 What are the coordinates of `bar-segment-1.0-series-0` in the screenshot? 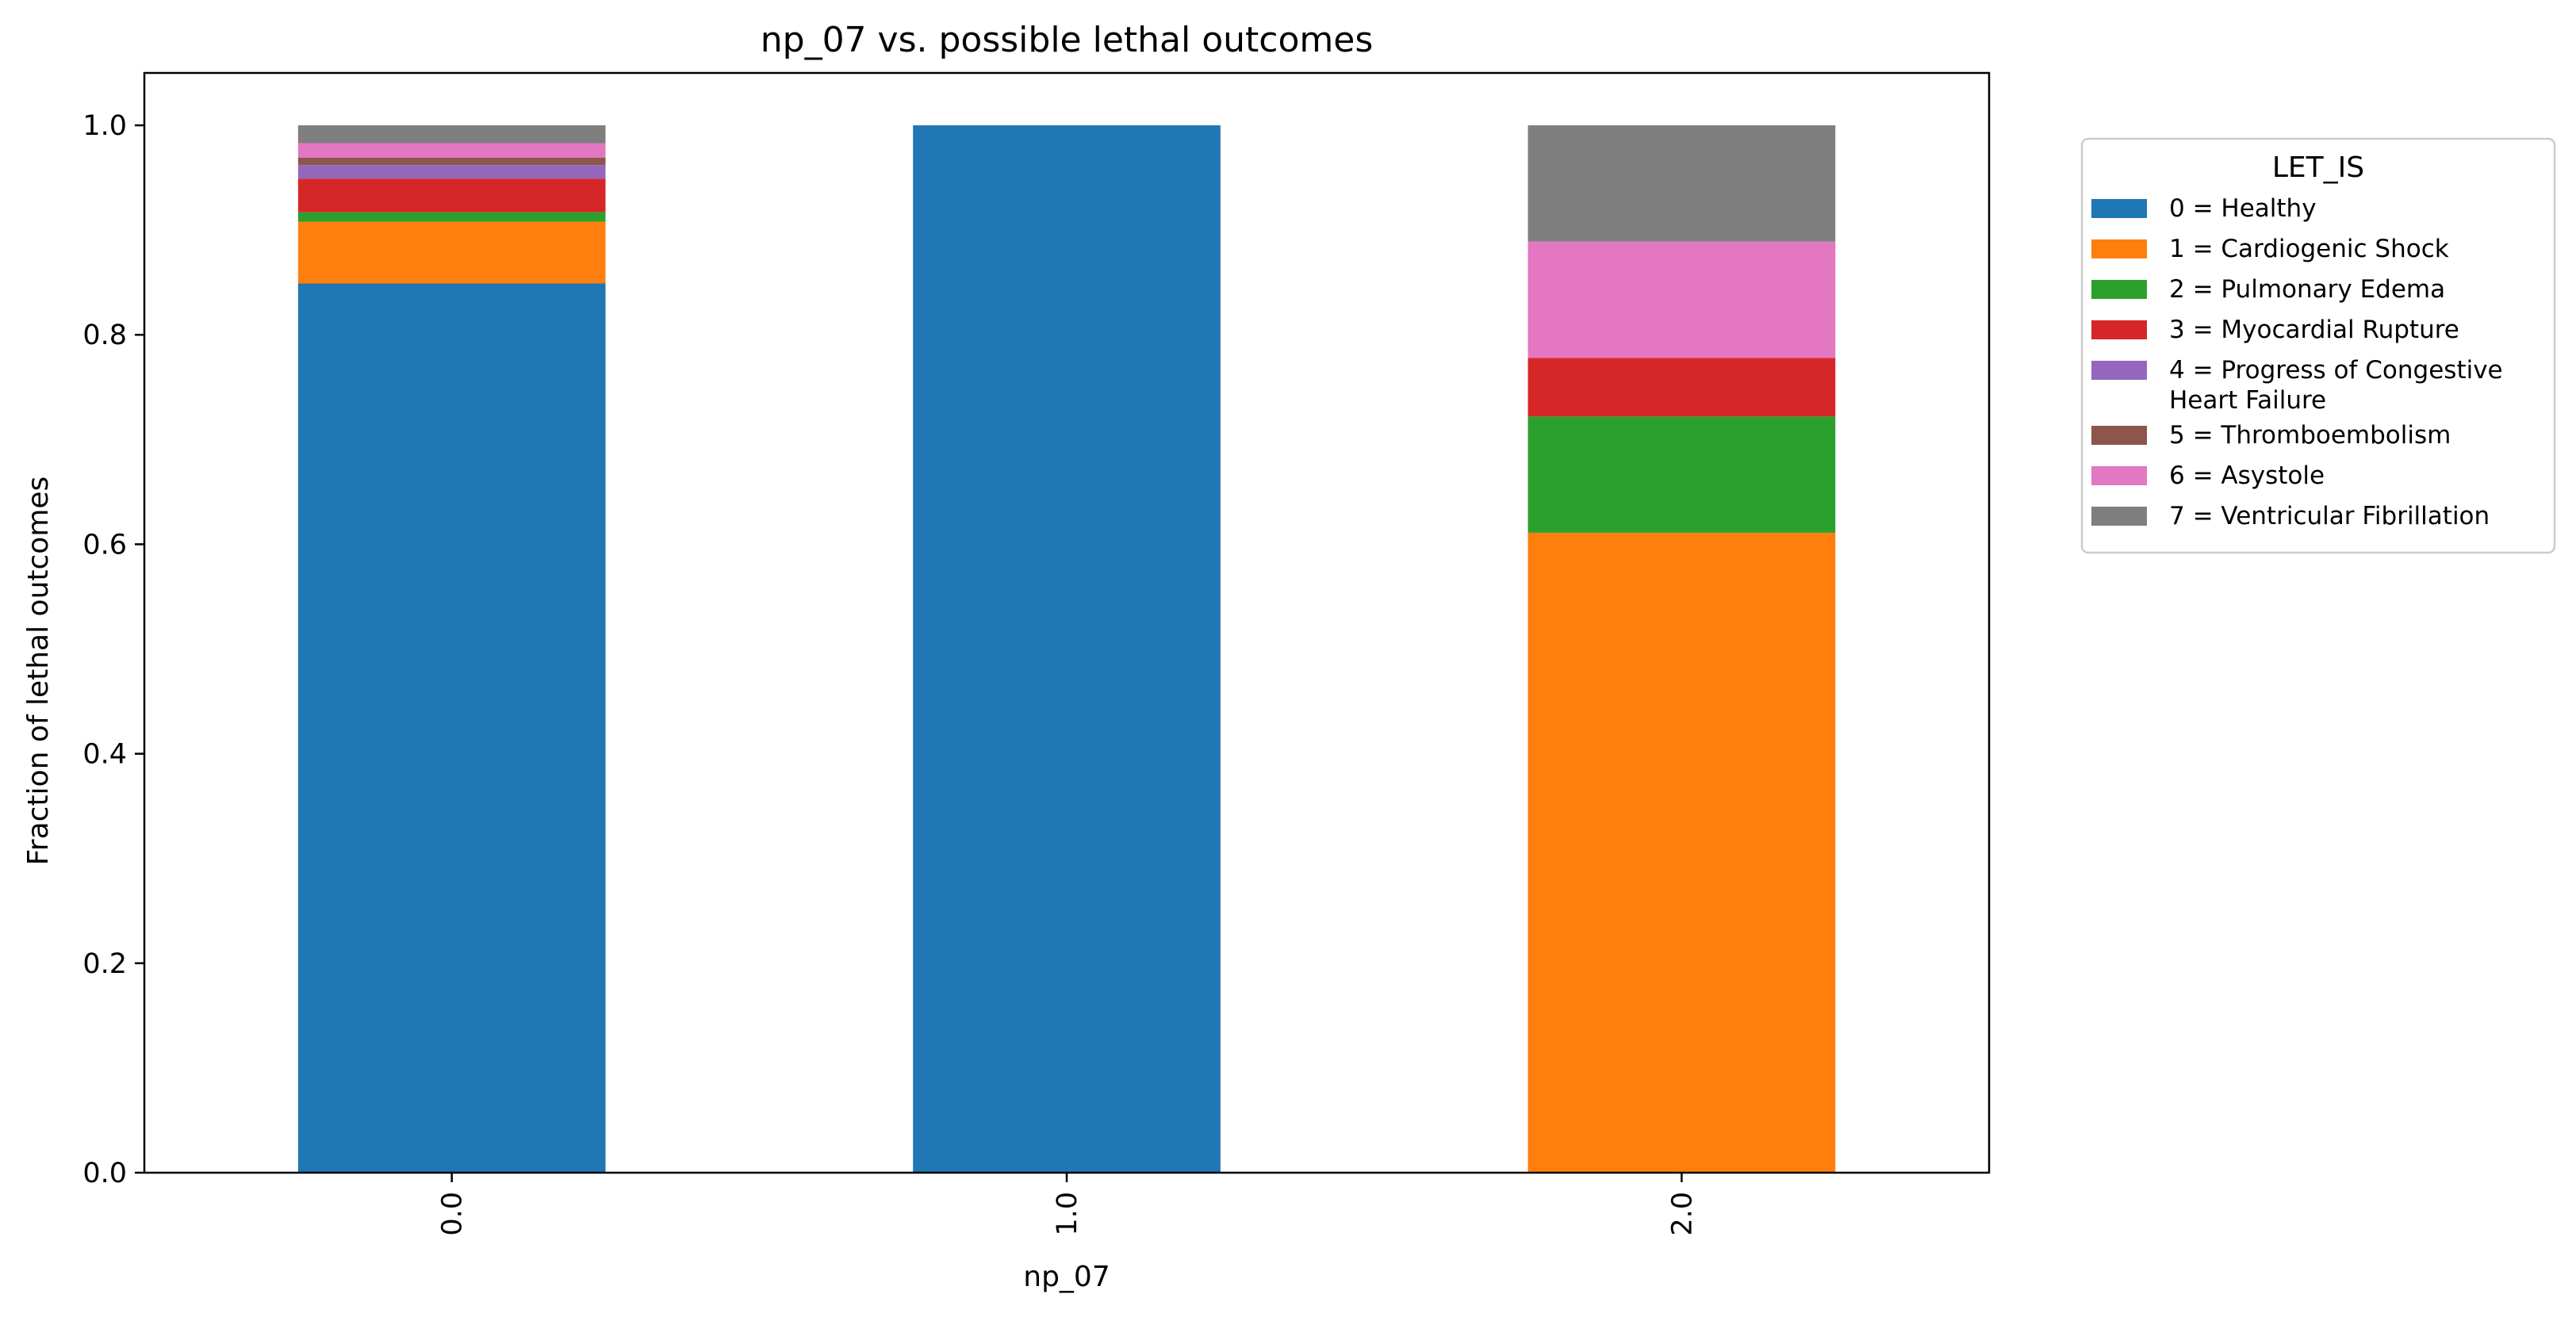 It's located at (1067, 649).